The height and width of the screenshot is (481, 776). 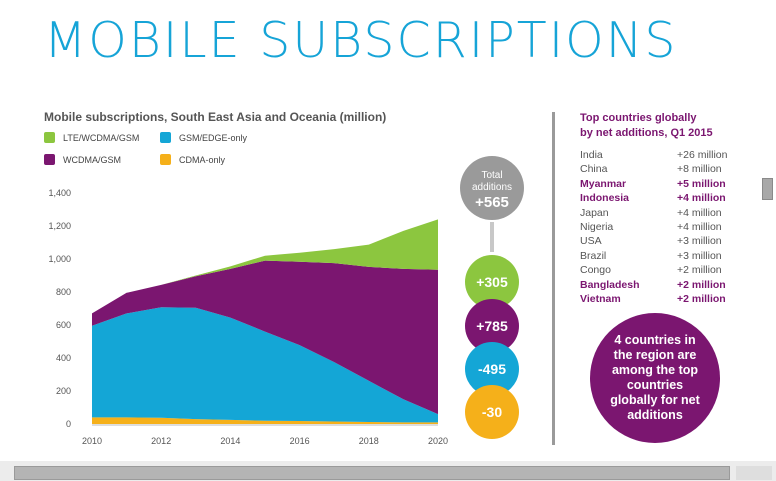 What do you see at coordinates (660, 286) in the screenshot?
I see `country-row: Bangladesh +2 million` at bounding box center [660, 286].